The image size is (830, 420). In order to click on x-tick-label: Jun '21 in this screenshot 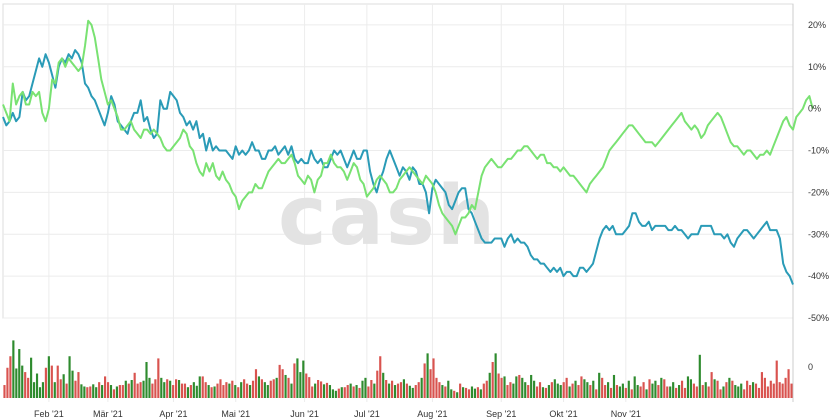, I will do `click(304, 414)`.